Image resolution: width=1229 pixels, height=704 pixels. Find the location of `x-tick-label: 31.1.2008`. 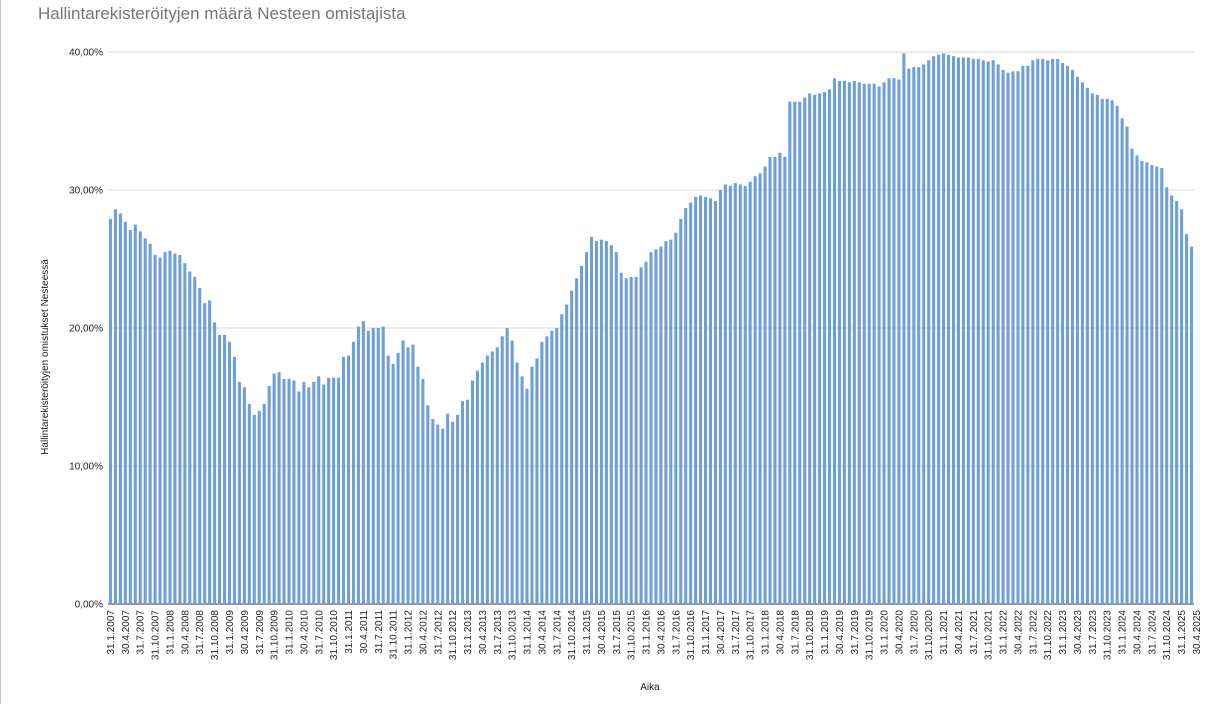

x-tick-label: 31.1.2008 is located at coordinates (170, 632).